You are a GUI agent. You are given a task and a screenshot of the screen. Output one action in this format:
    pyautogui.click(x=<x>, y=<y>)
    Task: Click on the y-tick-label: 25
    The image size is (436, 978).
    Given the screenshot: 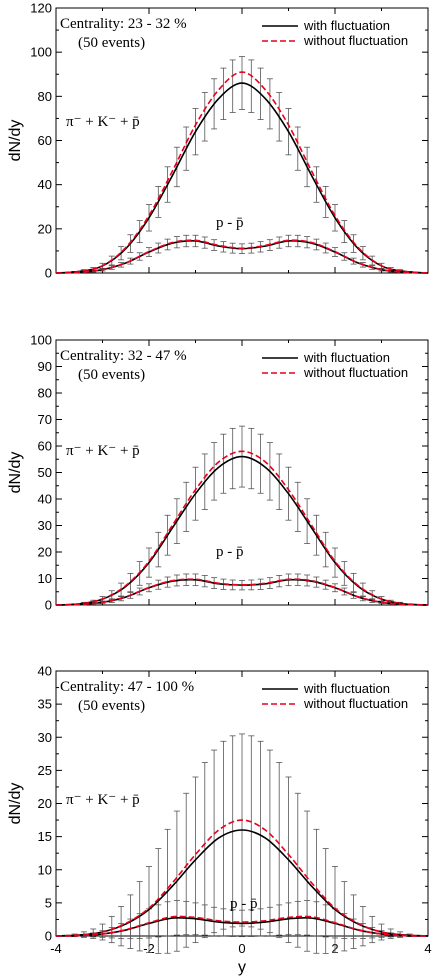 What is the action you would take?
    pyautogui.click(x=45, y=770)
    